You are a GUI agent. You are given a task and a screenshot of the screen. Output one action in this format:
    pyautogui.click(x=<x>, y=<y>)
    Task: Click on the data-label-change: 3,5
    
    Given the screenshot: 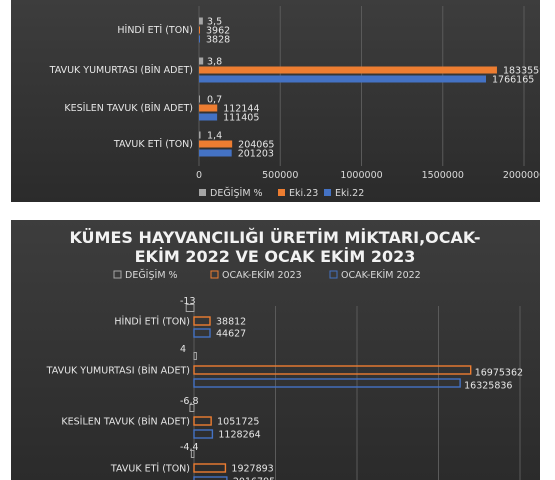 What is the action you would take?
    pyautogui.click(x=214, y=22)
    